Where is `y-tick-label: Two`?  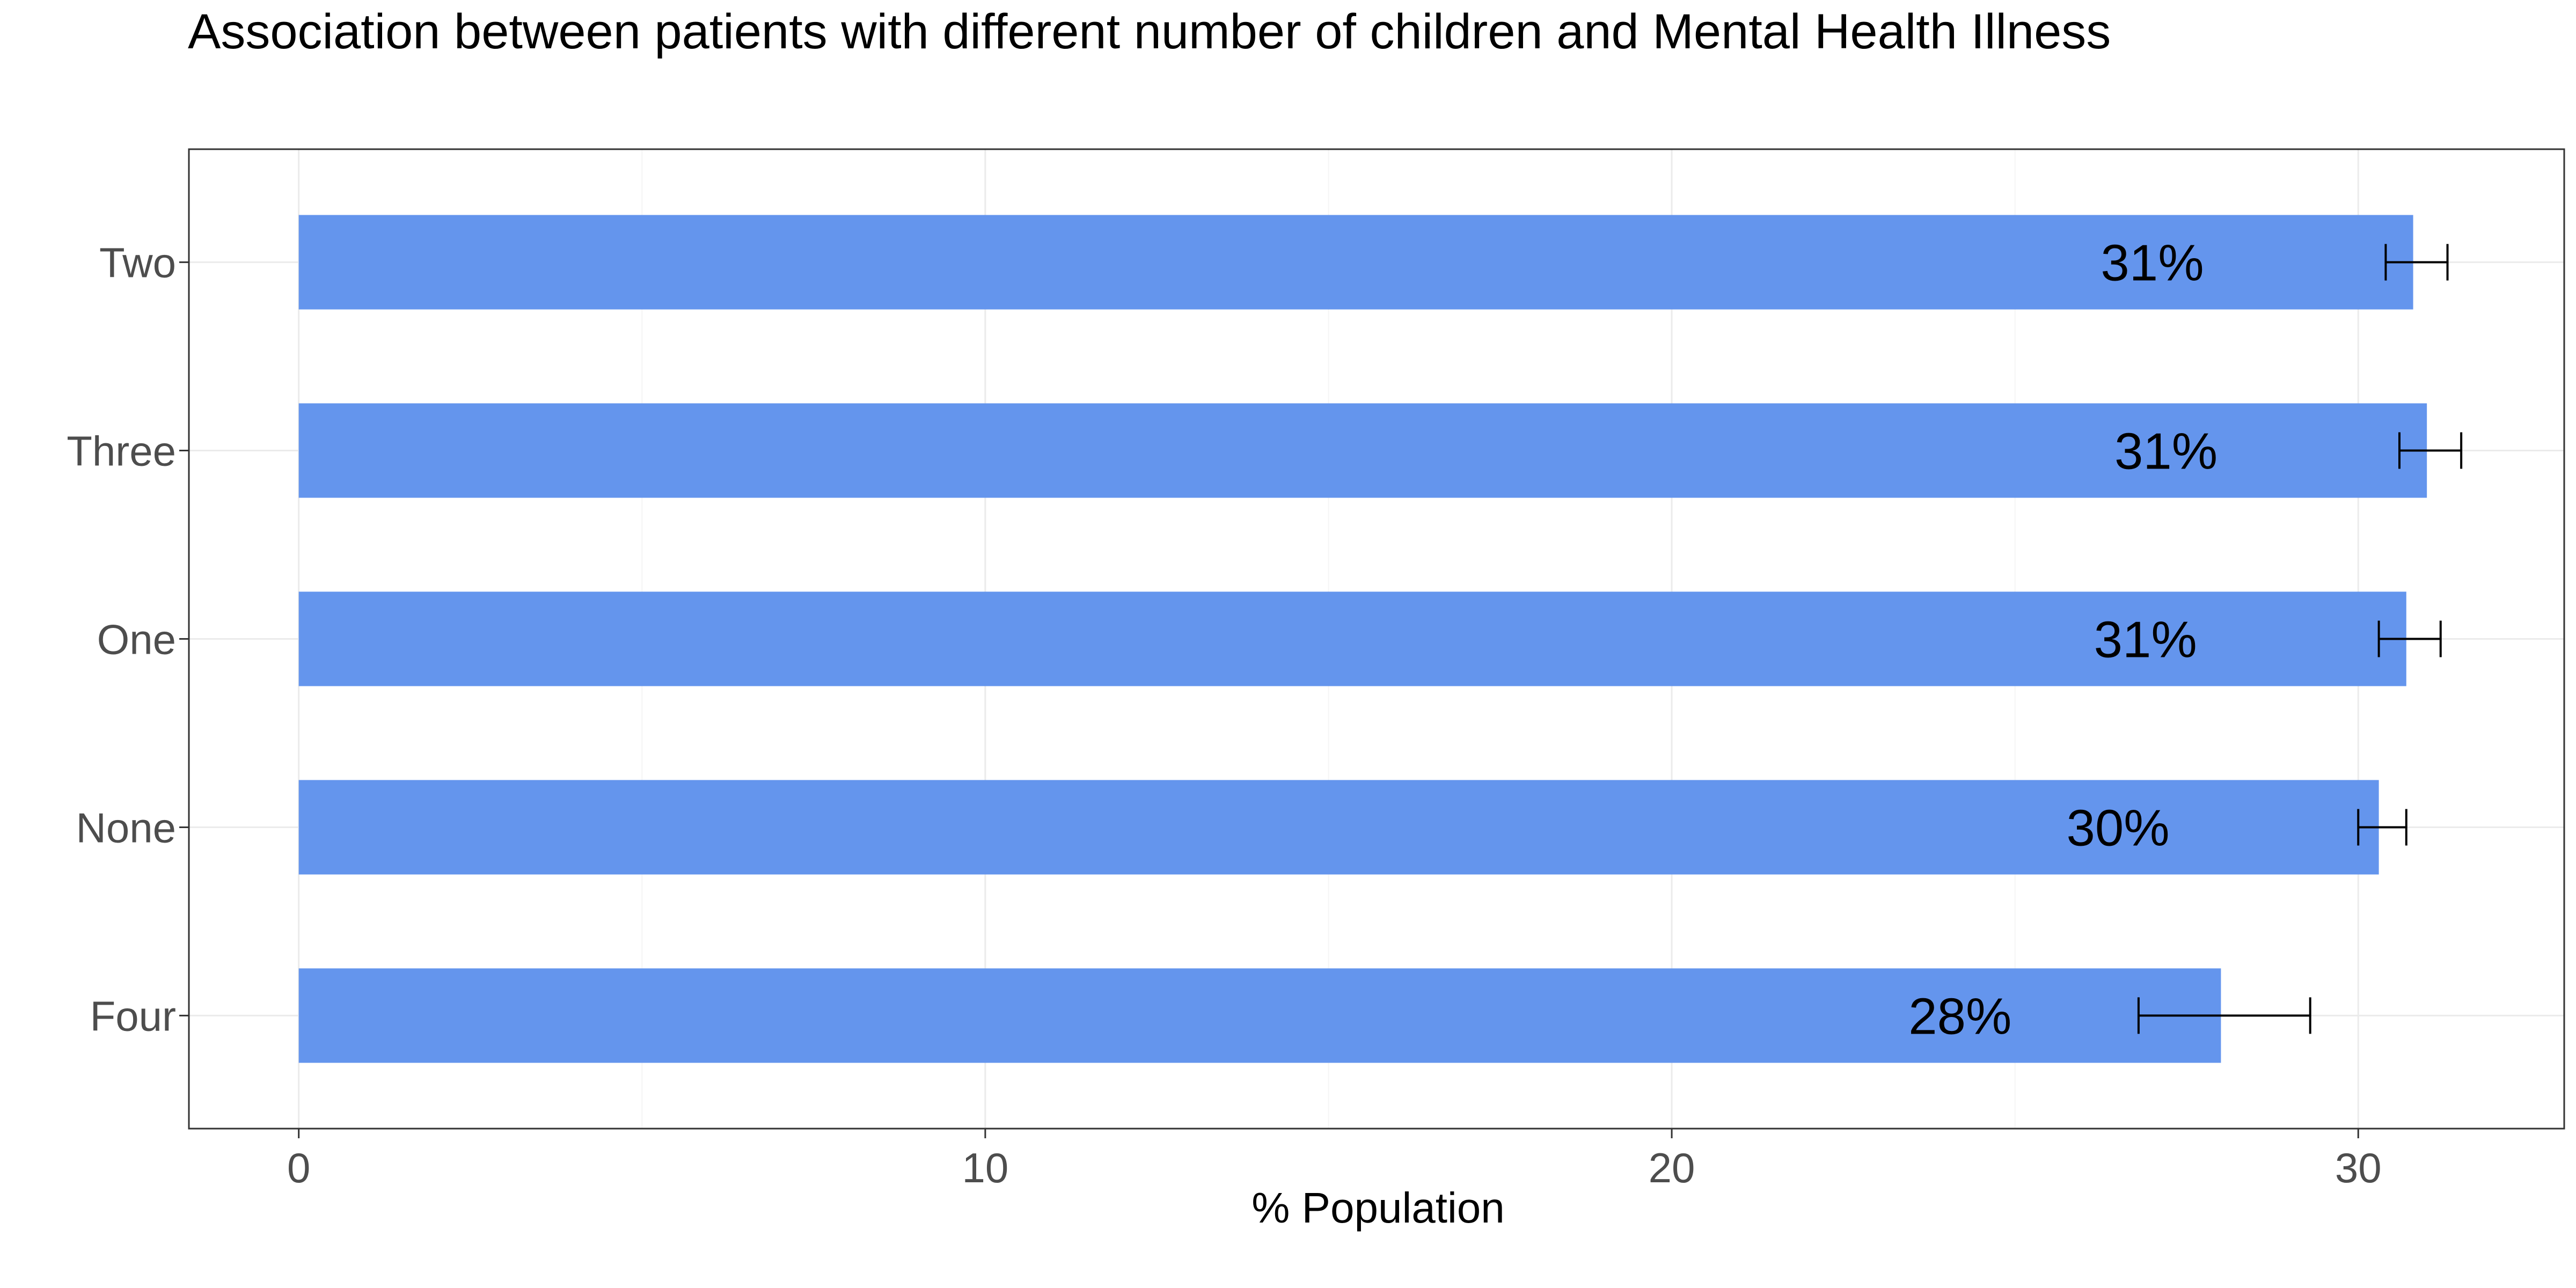 y-tick-label: Two is located at coordinates (137, 263).